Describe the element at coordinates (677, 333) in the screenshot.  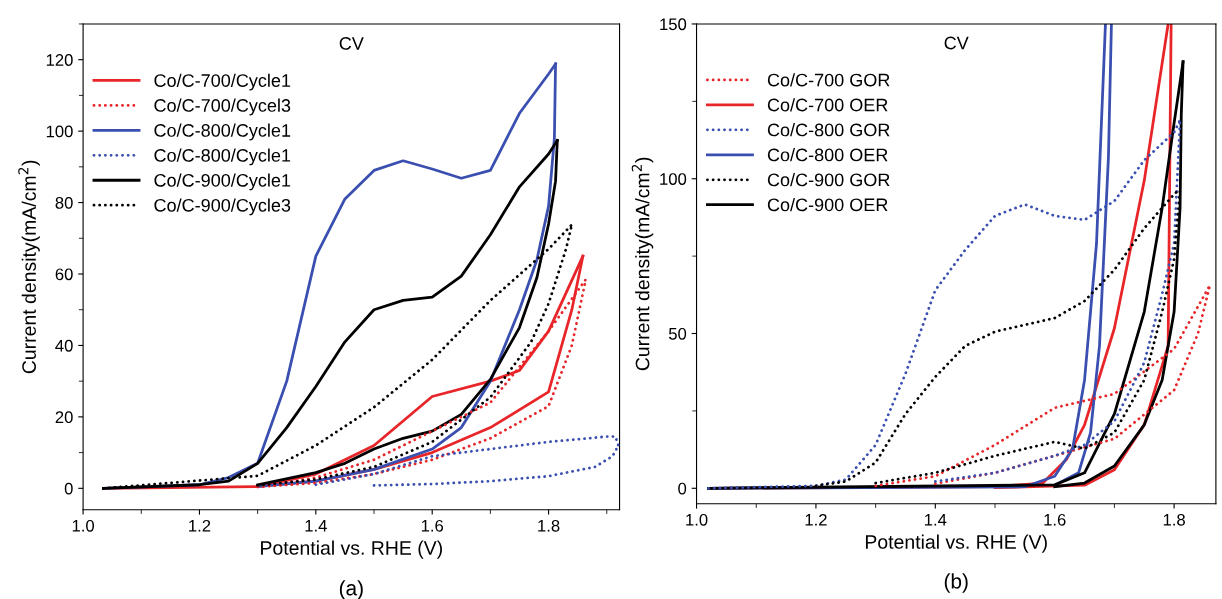
I see `y-tick-label: 50` at that location.